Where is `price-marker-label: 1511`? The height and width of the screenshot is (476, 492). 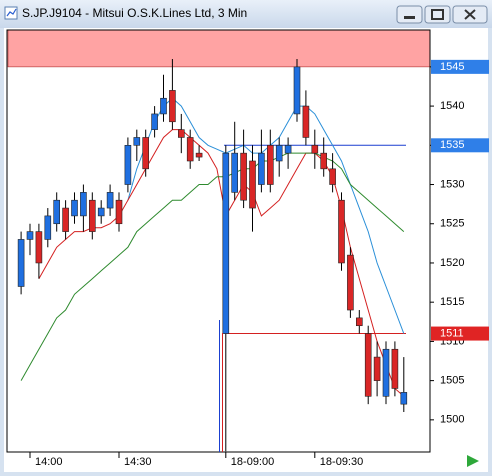 price-marker-label: 1511 is located at coordinates (452, 333).